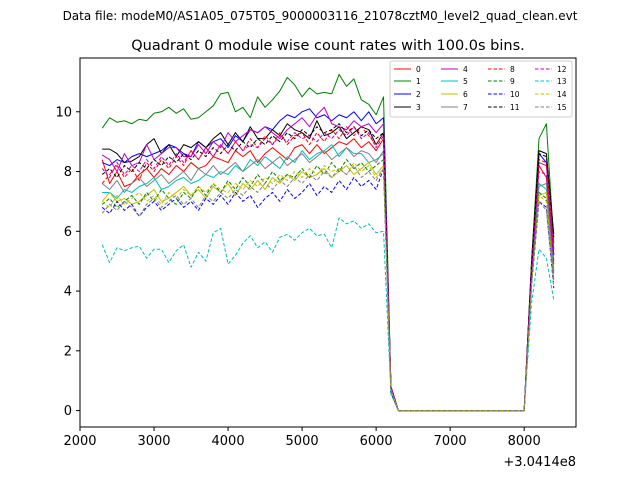  What do you see at coordinates (524, 441) in the screenshot?
I see `x-tick-label: 8000` at bounding box center [524, 441].